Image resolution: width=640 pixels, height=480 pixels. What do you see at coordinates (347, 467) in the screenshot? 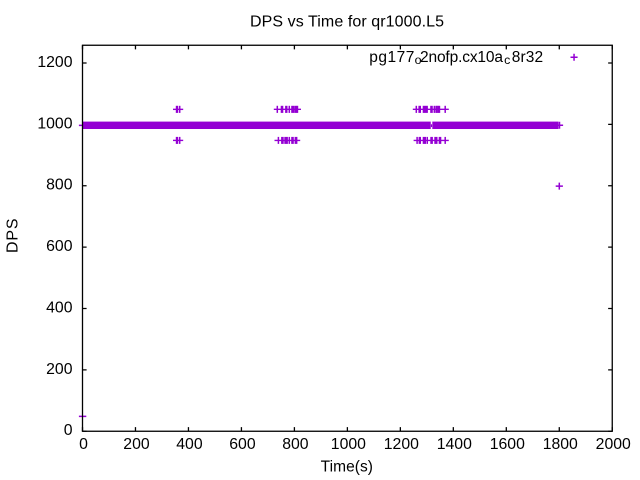
I see `svg-text: Time(s)` at bounding box center [347, 467].